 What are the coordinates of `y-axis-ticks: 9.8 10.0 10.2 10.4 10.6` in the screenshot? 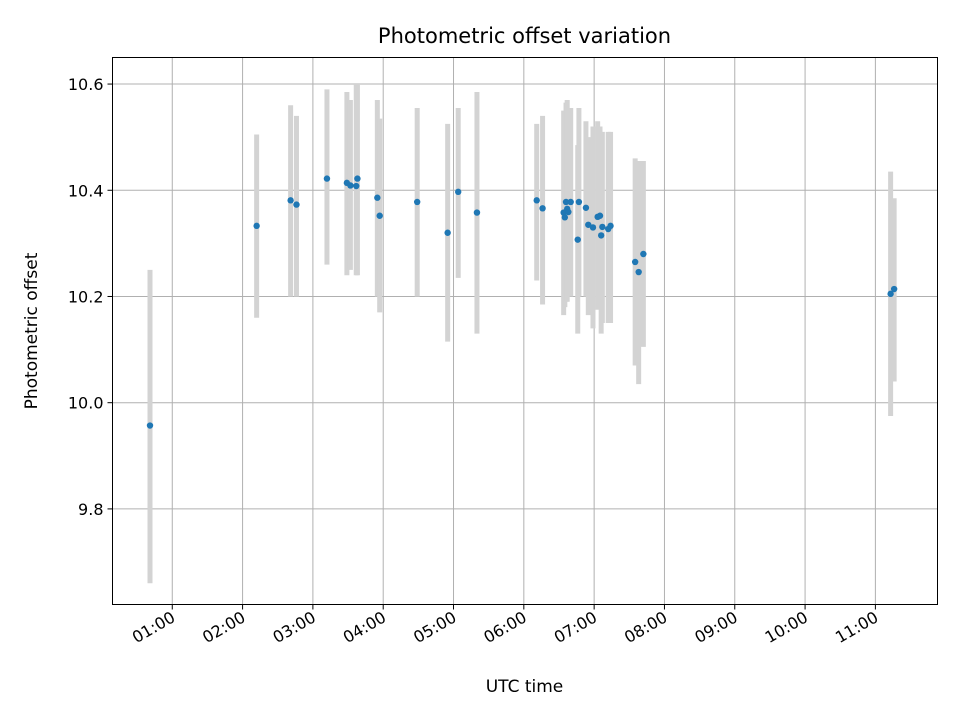 It's located at (90, 297).